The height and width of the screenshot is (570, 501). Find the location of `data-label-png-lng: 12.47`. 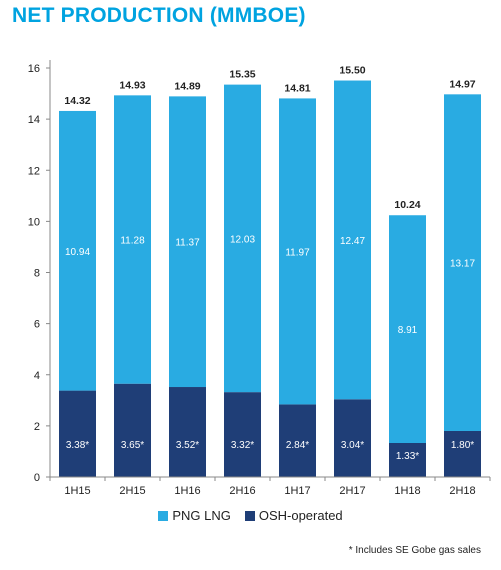

data-label-png-lng: 12.47 is located at coordinates (352, 241).